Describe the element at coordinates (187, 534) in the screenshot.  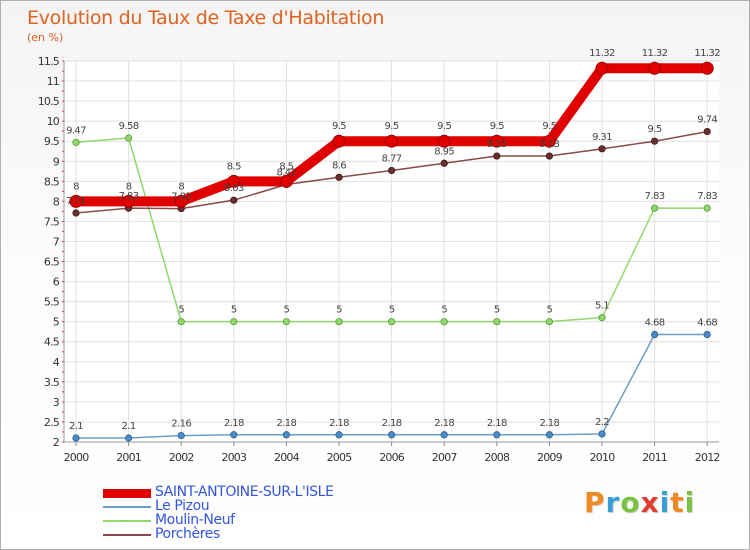
I see `legend-label: Porchères` at that location.